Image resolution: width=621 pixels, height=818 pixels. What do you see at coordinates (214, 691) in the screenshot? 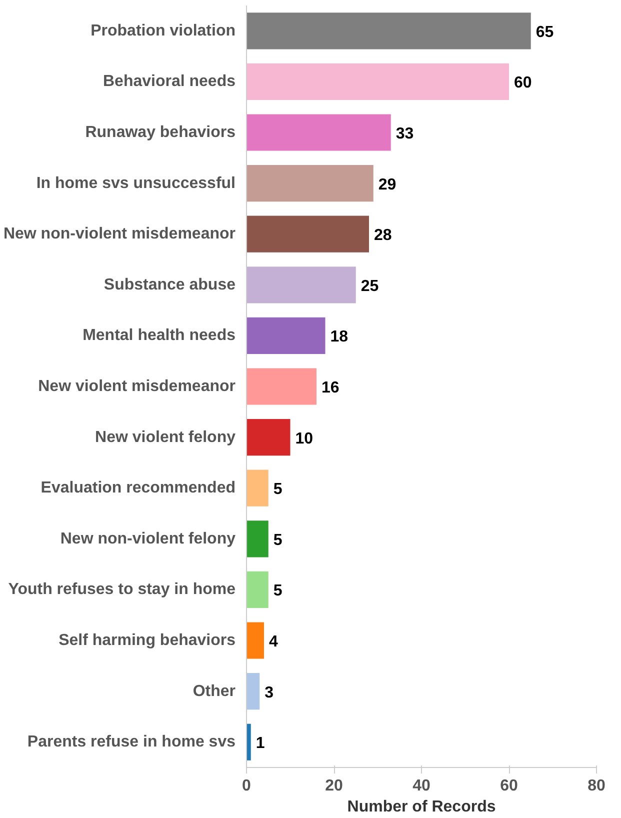
I see `y-tick-label: Other` at bounding box center [214, 691].